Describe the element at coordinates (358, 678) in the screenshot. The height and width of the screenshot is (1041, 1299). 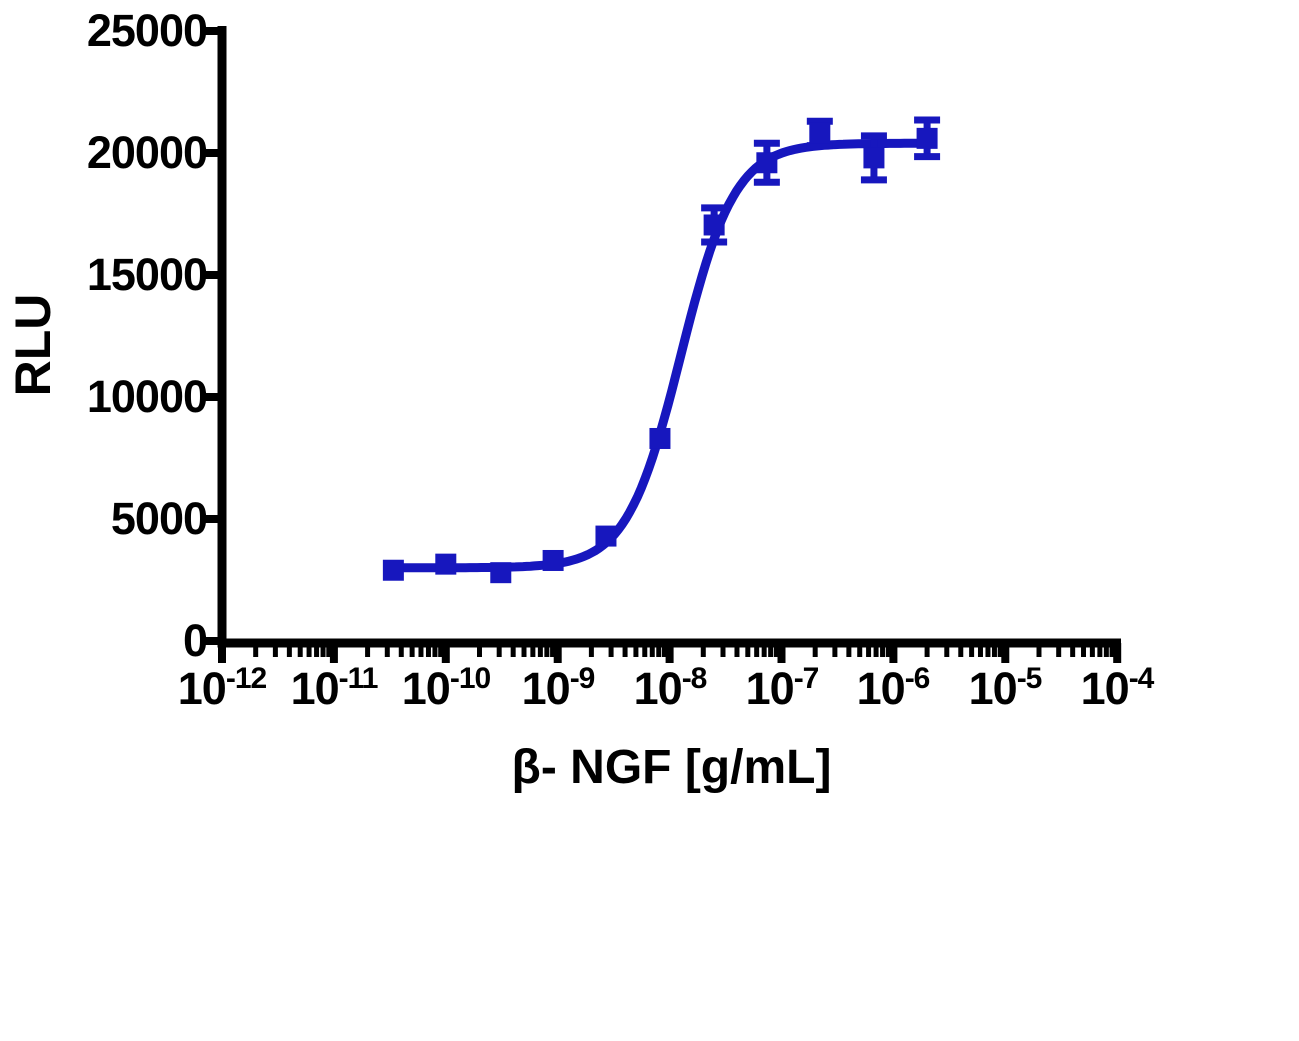
I see `x-tick-exponent: -11` at that location.